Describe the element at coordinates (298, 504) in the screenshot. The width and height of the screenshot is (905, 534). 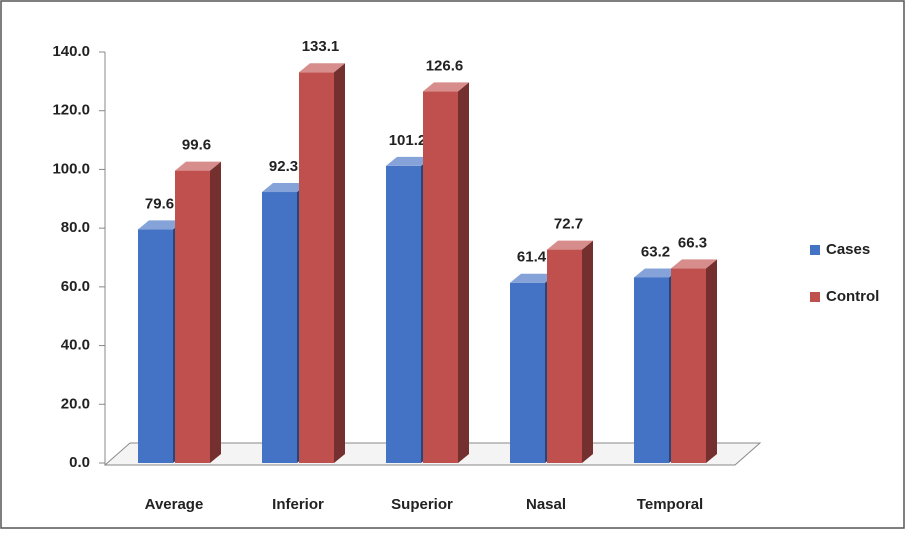
I see `x-tick-label: Inferior` at that location.